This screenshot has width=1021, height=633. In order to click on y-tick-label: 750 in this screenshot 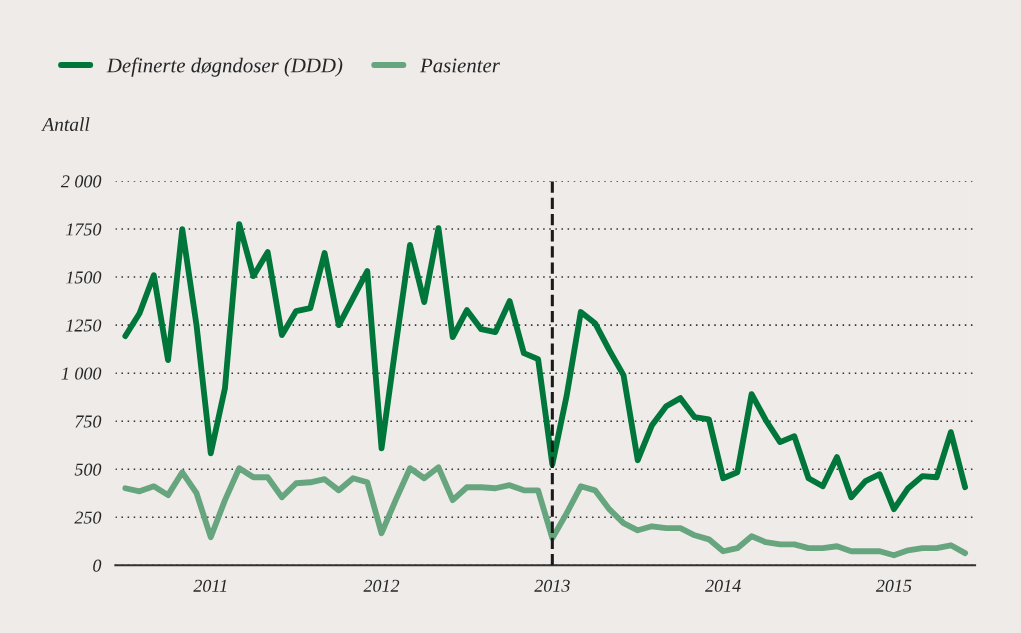, I will do `click(88, 421)`.